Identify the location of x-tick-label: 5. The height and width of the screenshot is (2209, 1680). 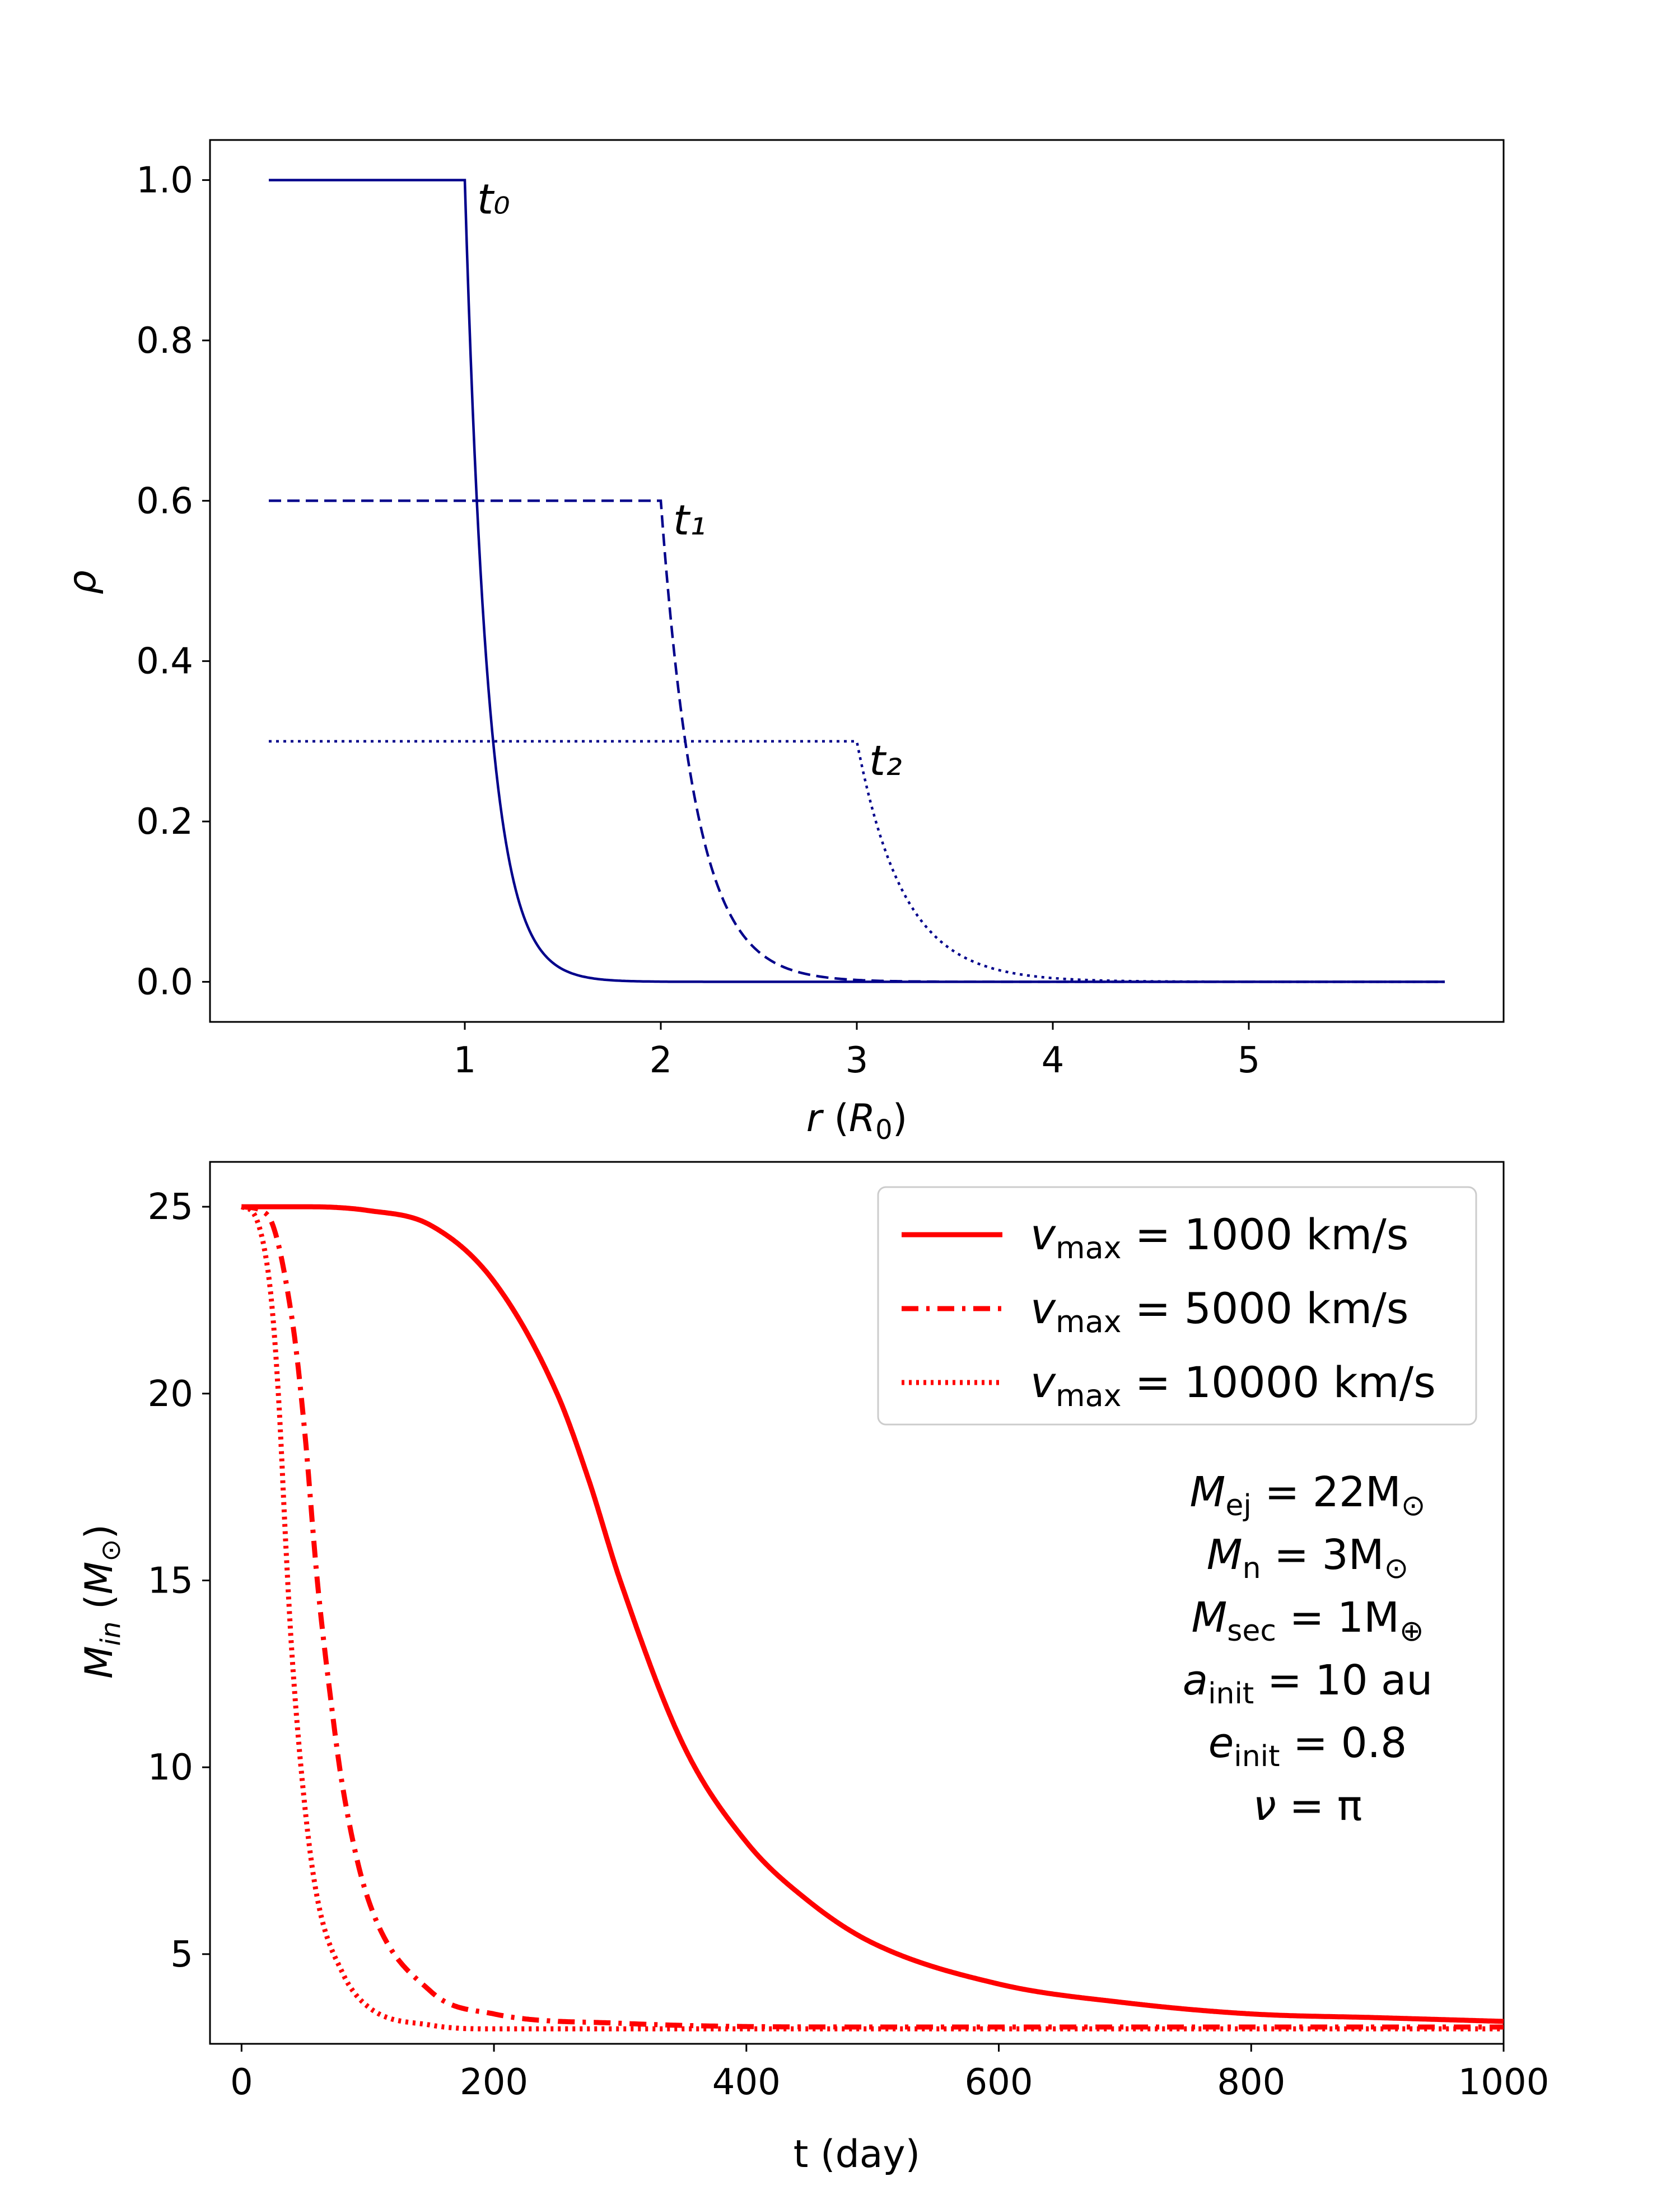
(1250, 1060).